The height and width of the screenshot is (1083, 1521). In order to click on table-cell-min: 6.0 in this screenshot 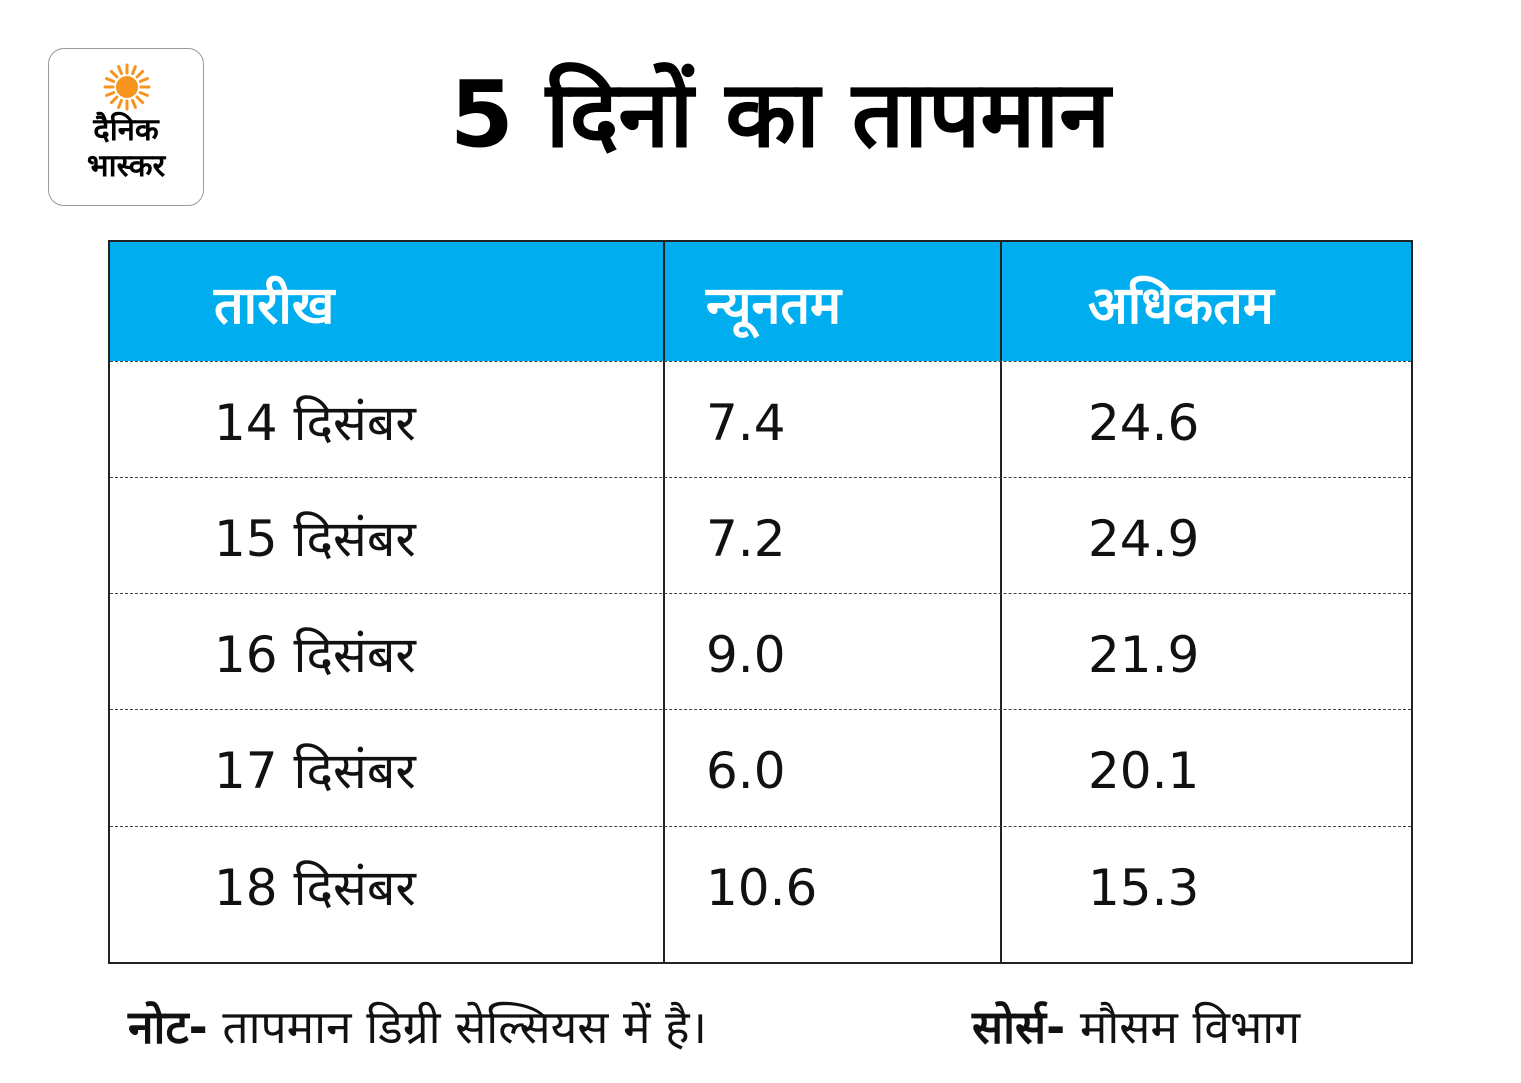, I will do `click(746, 771)`.